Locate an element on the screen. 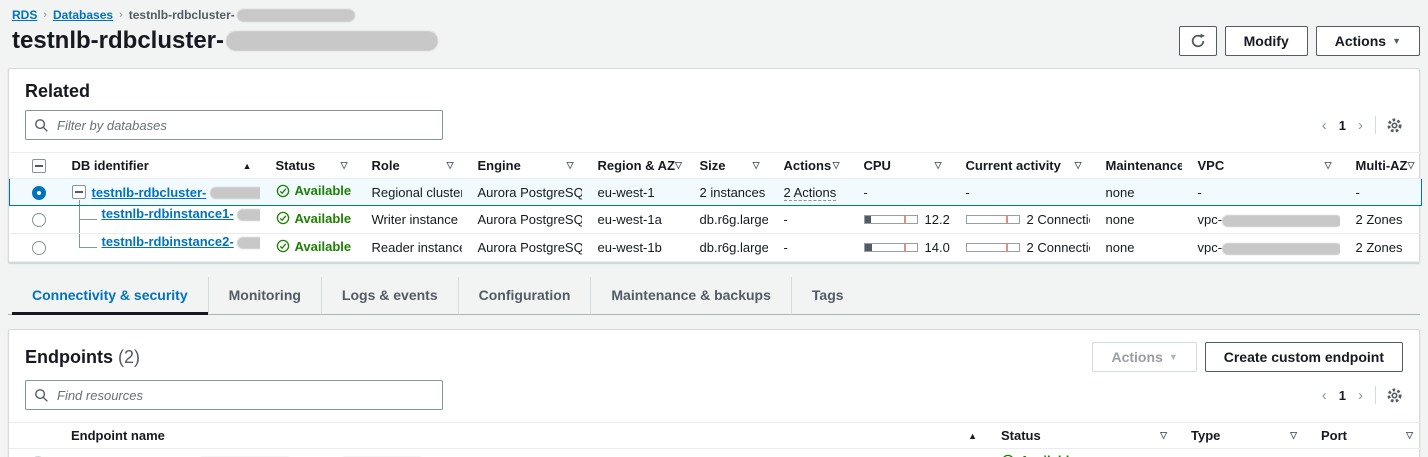  db-cluster-link: testnlb-rdbcluster- is located at coordinates (149, 192).